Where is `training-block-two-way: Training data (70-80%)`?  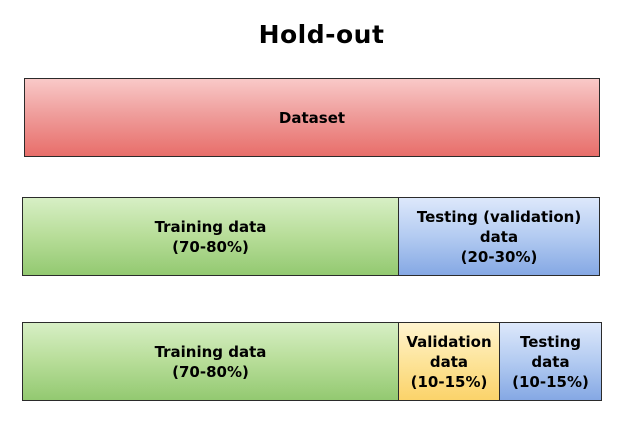
training-block-two-way: Training data (70-80%) is located at coordinates (210, 236).